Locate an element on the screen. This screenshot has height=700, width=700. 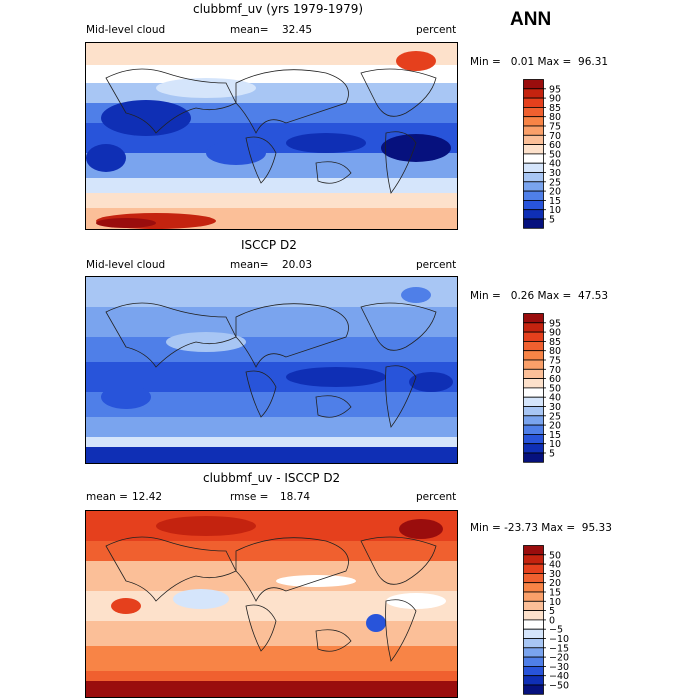
colorbar-label: 85 is located at coordinates (555, 342).